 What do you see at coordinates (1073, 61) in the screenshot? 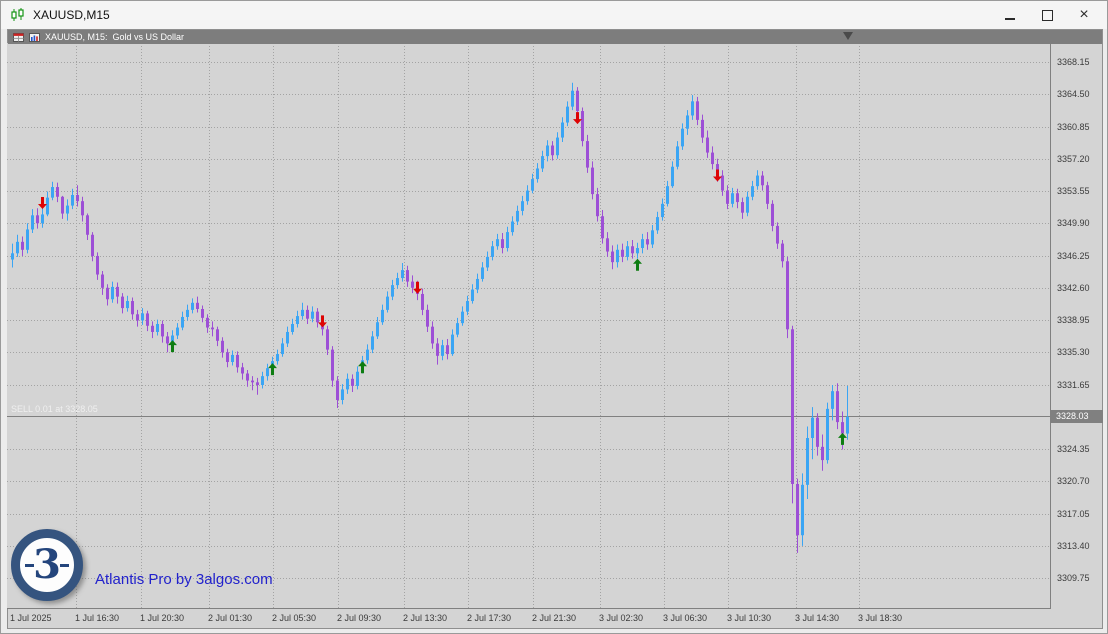
I see `price-axis-label: 3368.15` at bounding box center [1073, 61].